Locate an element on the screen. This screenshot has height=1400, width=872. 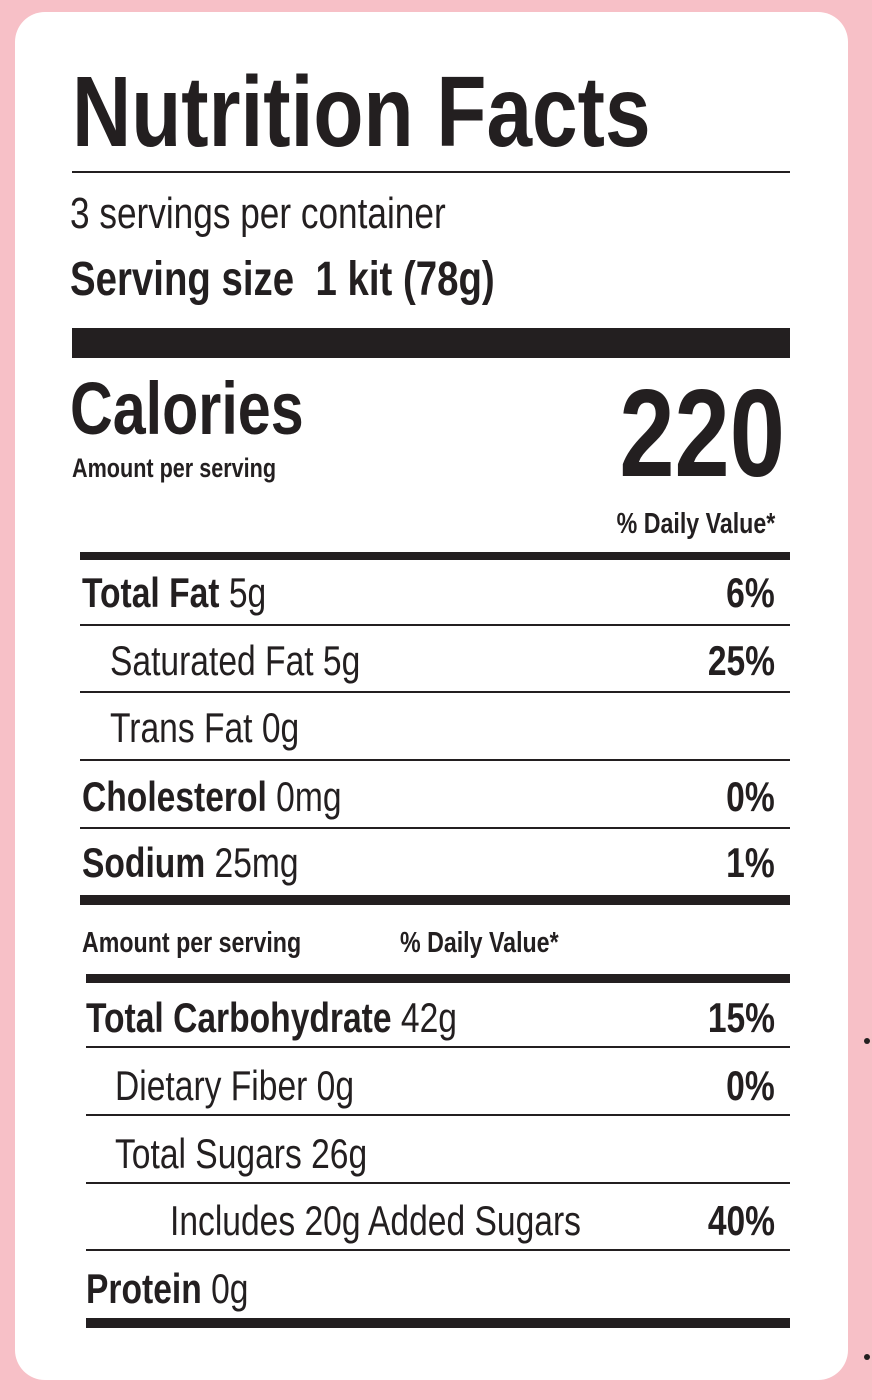
nutrient-name: Total Carbohydrate is located at coordinates (239, 1017).